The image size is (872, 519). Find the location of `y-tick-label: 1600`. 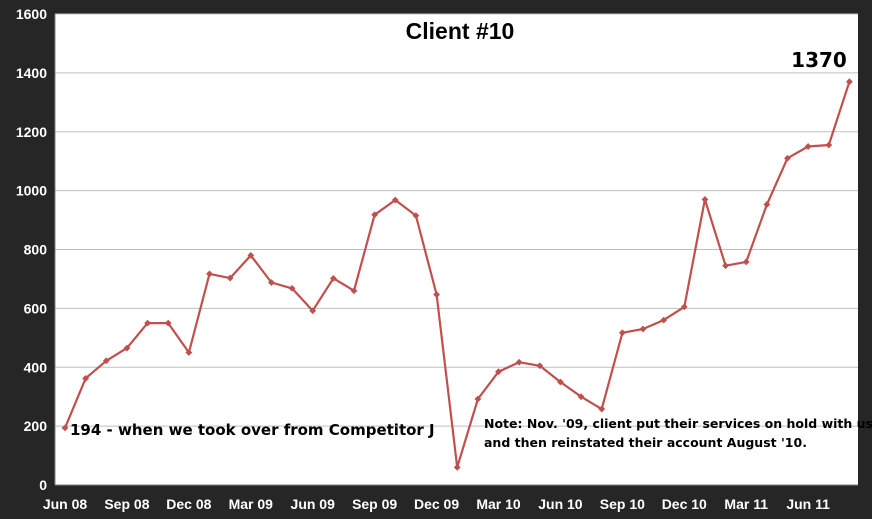

y-tick-label: 1600 is located at coordinates (31, 14).